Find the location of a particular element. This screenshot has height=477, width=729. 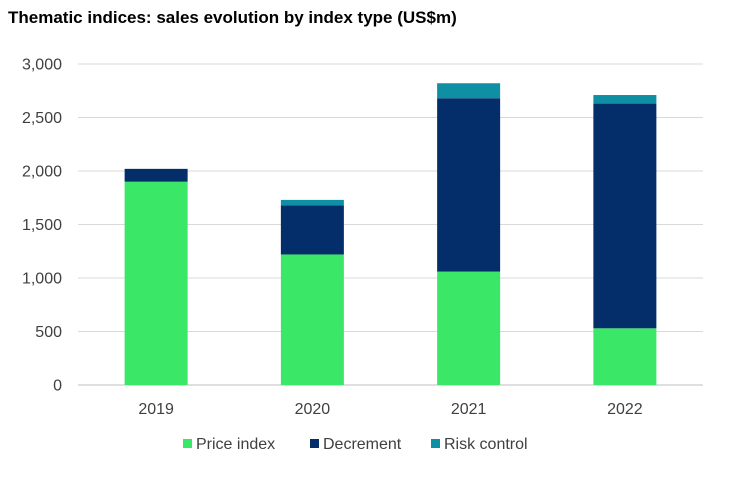

y-tick-label: 0 is located at coordinates (57, 386).